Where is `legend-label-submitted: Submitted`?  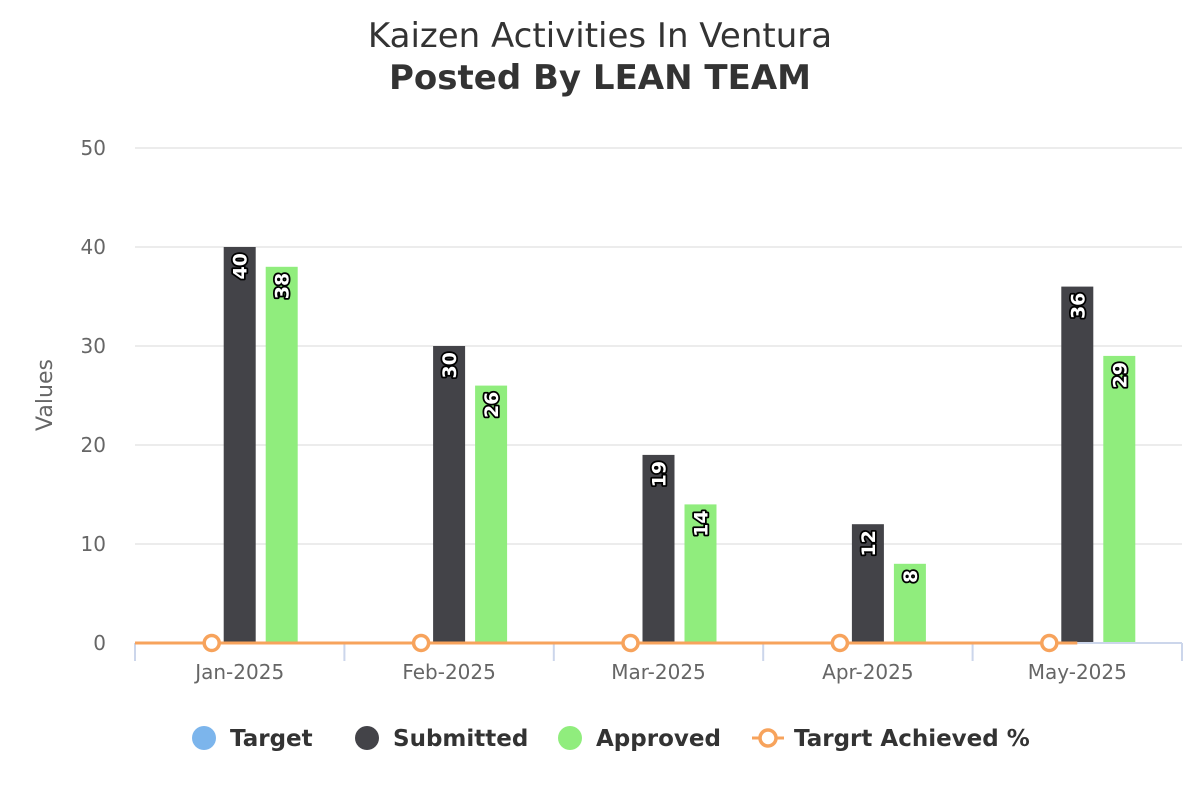
legend-label-submitted: Submitted is located at coordinates (460, 739).